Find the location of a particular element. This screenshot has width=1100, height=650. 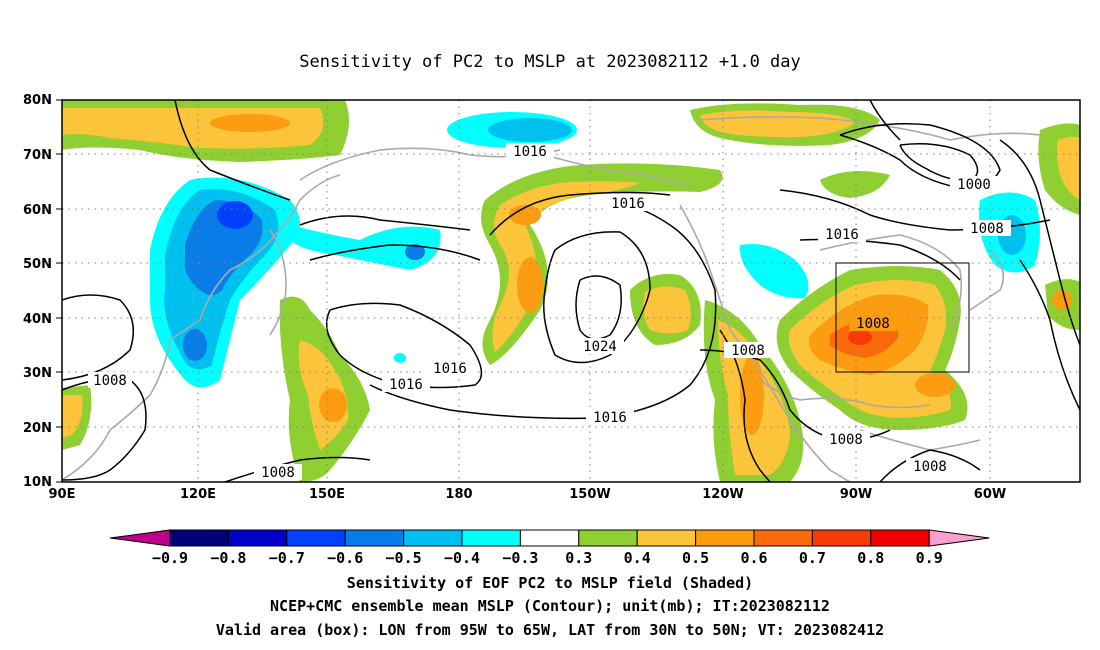

lon-label: 120E is located at coordinates (198, 494).